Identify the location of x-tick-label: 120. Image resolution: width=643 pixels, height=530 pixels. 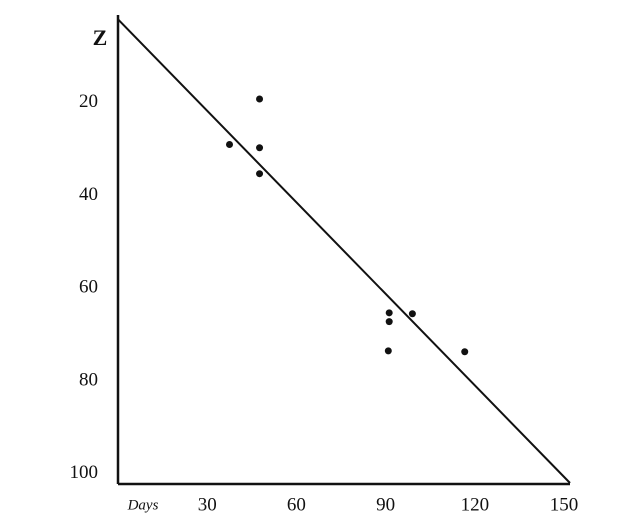
(475, 504).